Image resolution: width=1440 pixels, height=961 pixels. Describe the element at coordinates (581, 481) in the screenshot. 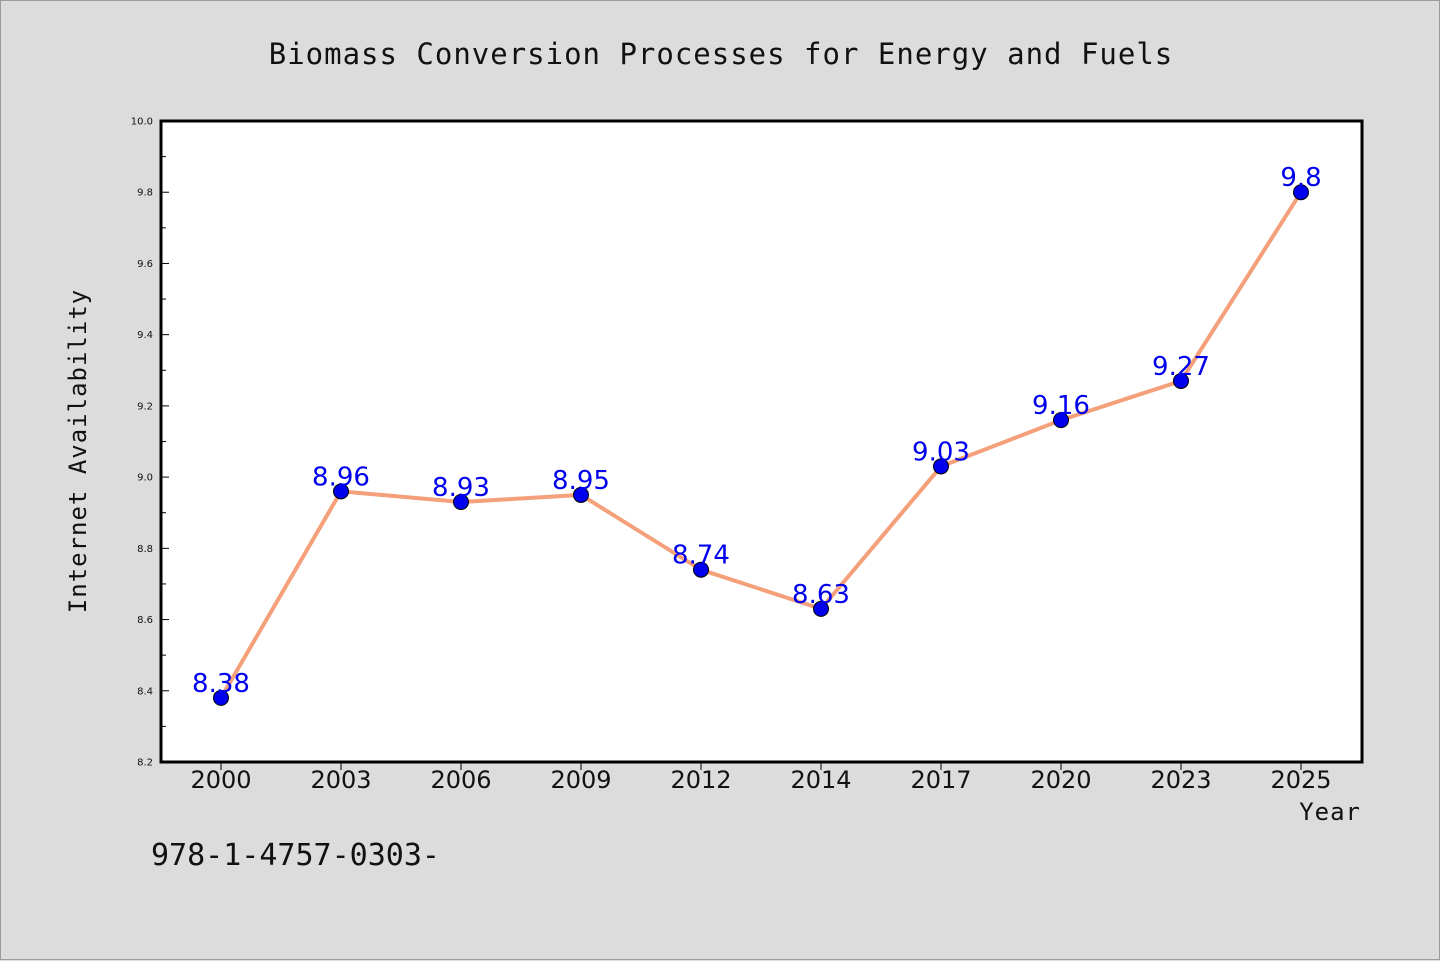

I see `data-label: 8.95` at that location.